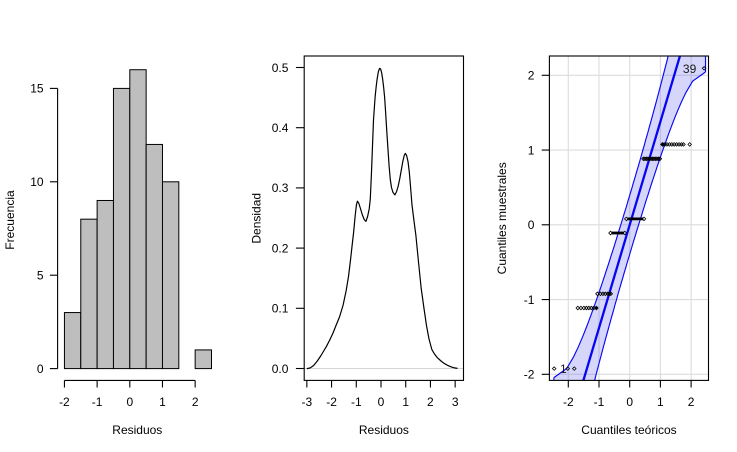 This screenshot has height=452, width=737. What do you see at coordinates (280, 188) in the screenshot?
I see `svg-text: 0.3` at bounding box center [280, 188].